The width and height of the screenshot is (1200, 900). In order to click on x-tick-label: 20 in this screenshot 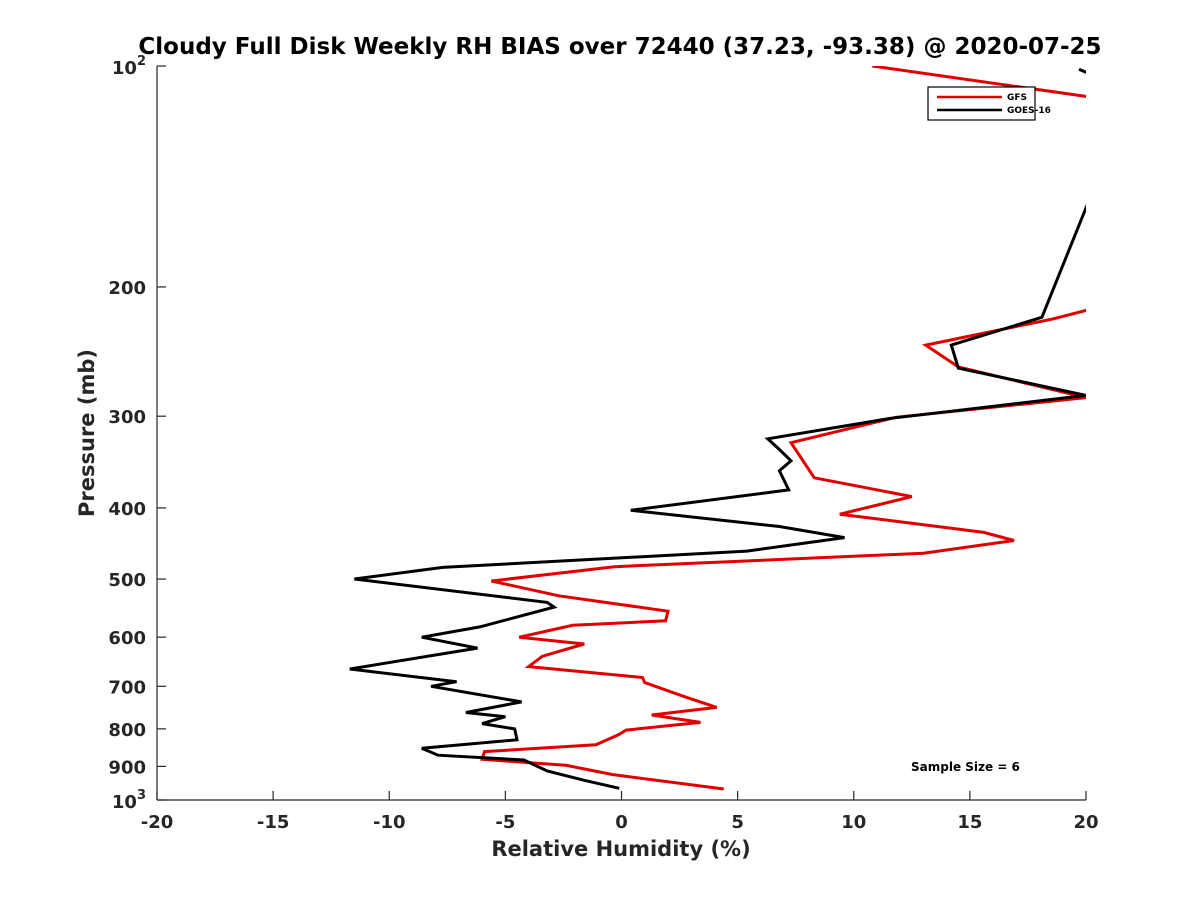, I will do `click(1085, 822)`.